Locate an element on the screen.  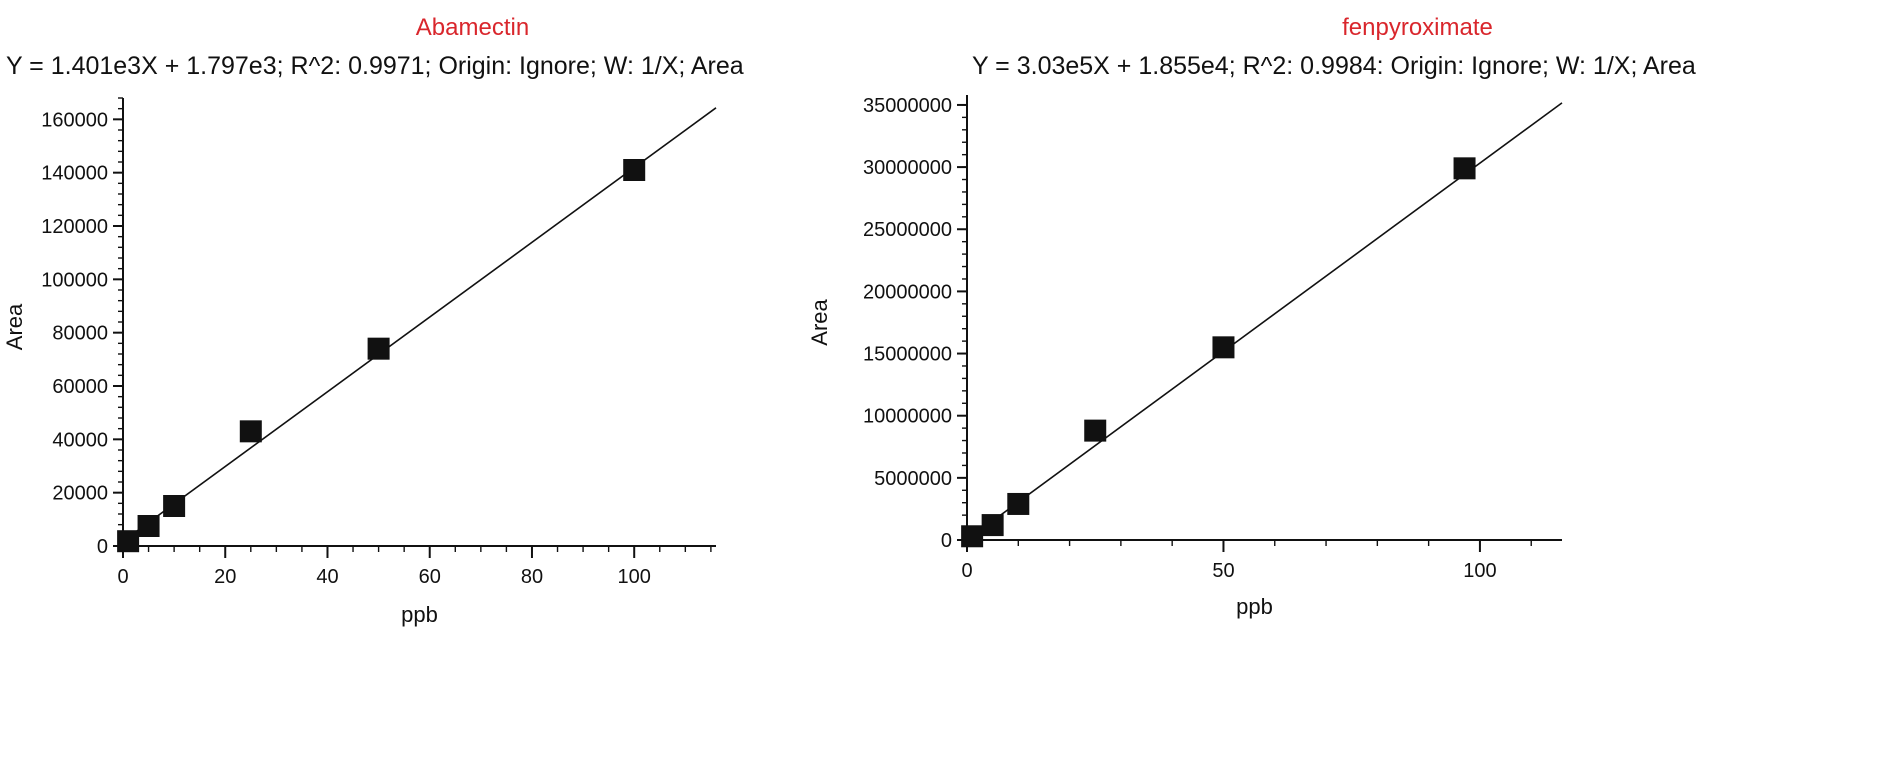
y-tick-label: 35000000 is located at coordinates (907, 106).